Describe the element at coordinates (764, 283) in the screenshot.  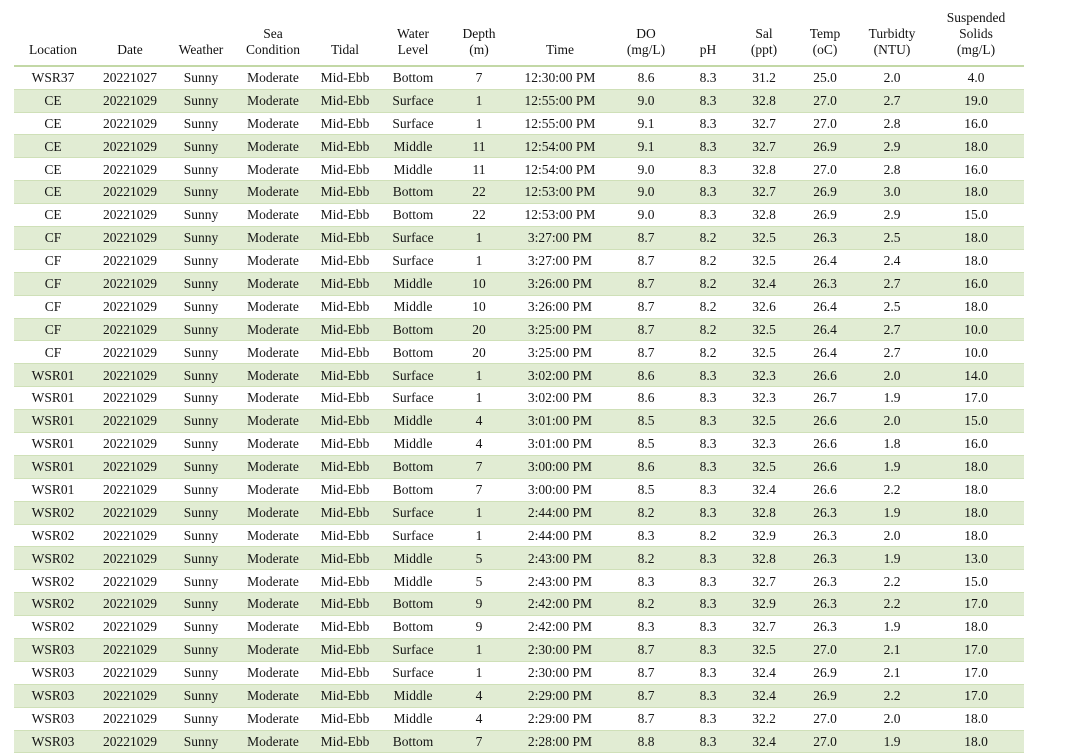
I see `cell-sal: 32.4` at that location.